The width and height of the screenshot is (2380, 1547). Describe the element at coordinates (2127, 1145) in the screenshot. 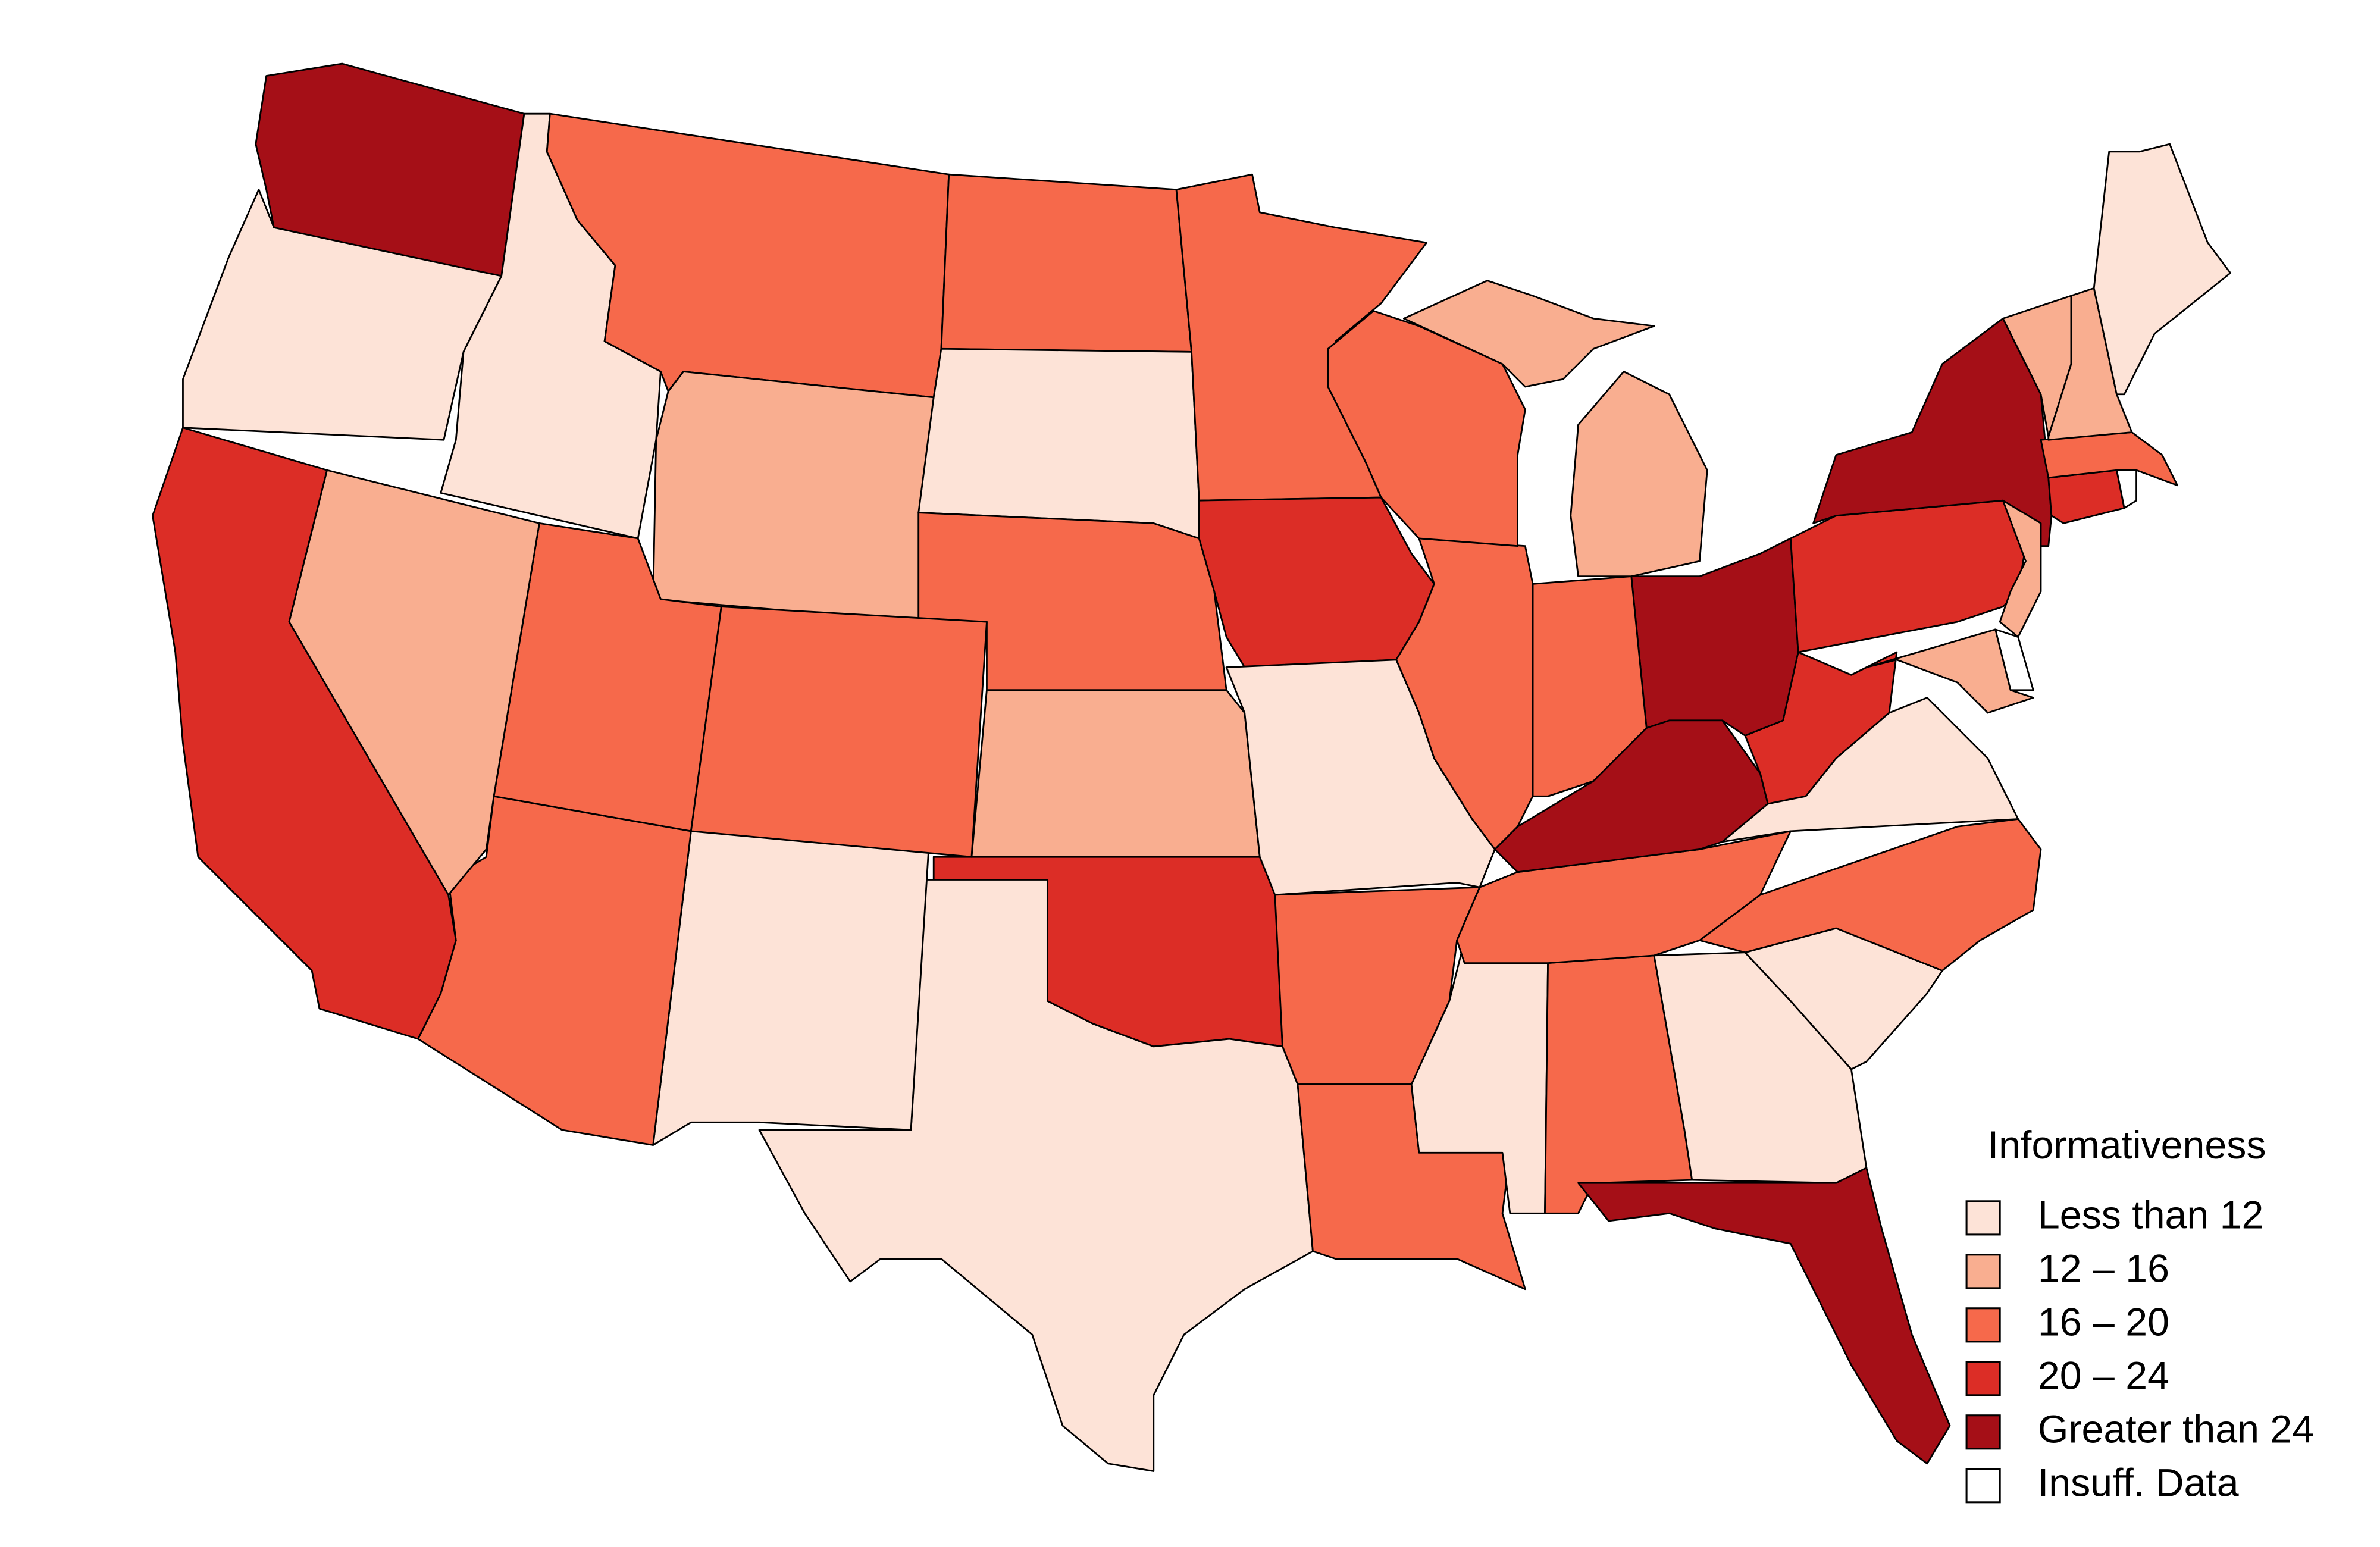

I see `legend-title: Informativeness` at that location.